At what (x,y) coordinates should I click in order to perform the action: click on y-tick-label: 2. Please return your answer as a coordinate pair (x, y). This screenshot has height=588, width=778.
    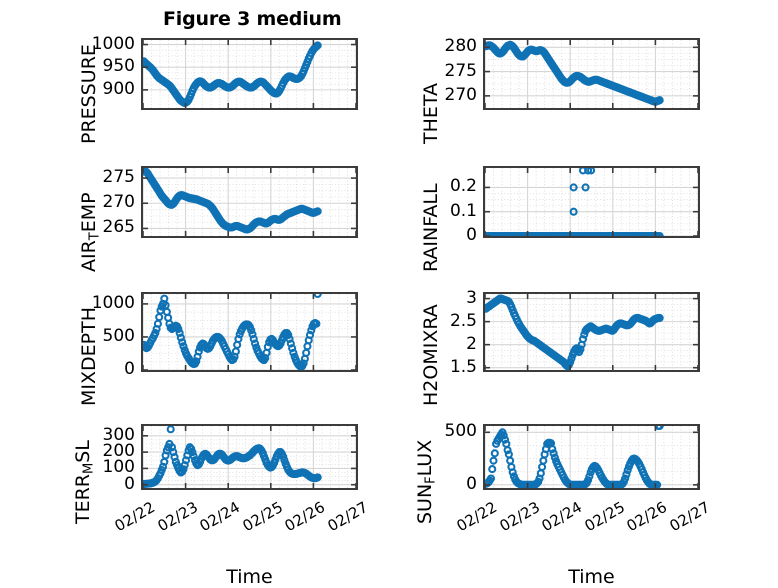
    Looking at the image, I should click on (471, 343).